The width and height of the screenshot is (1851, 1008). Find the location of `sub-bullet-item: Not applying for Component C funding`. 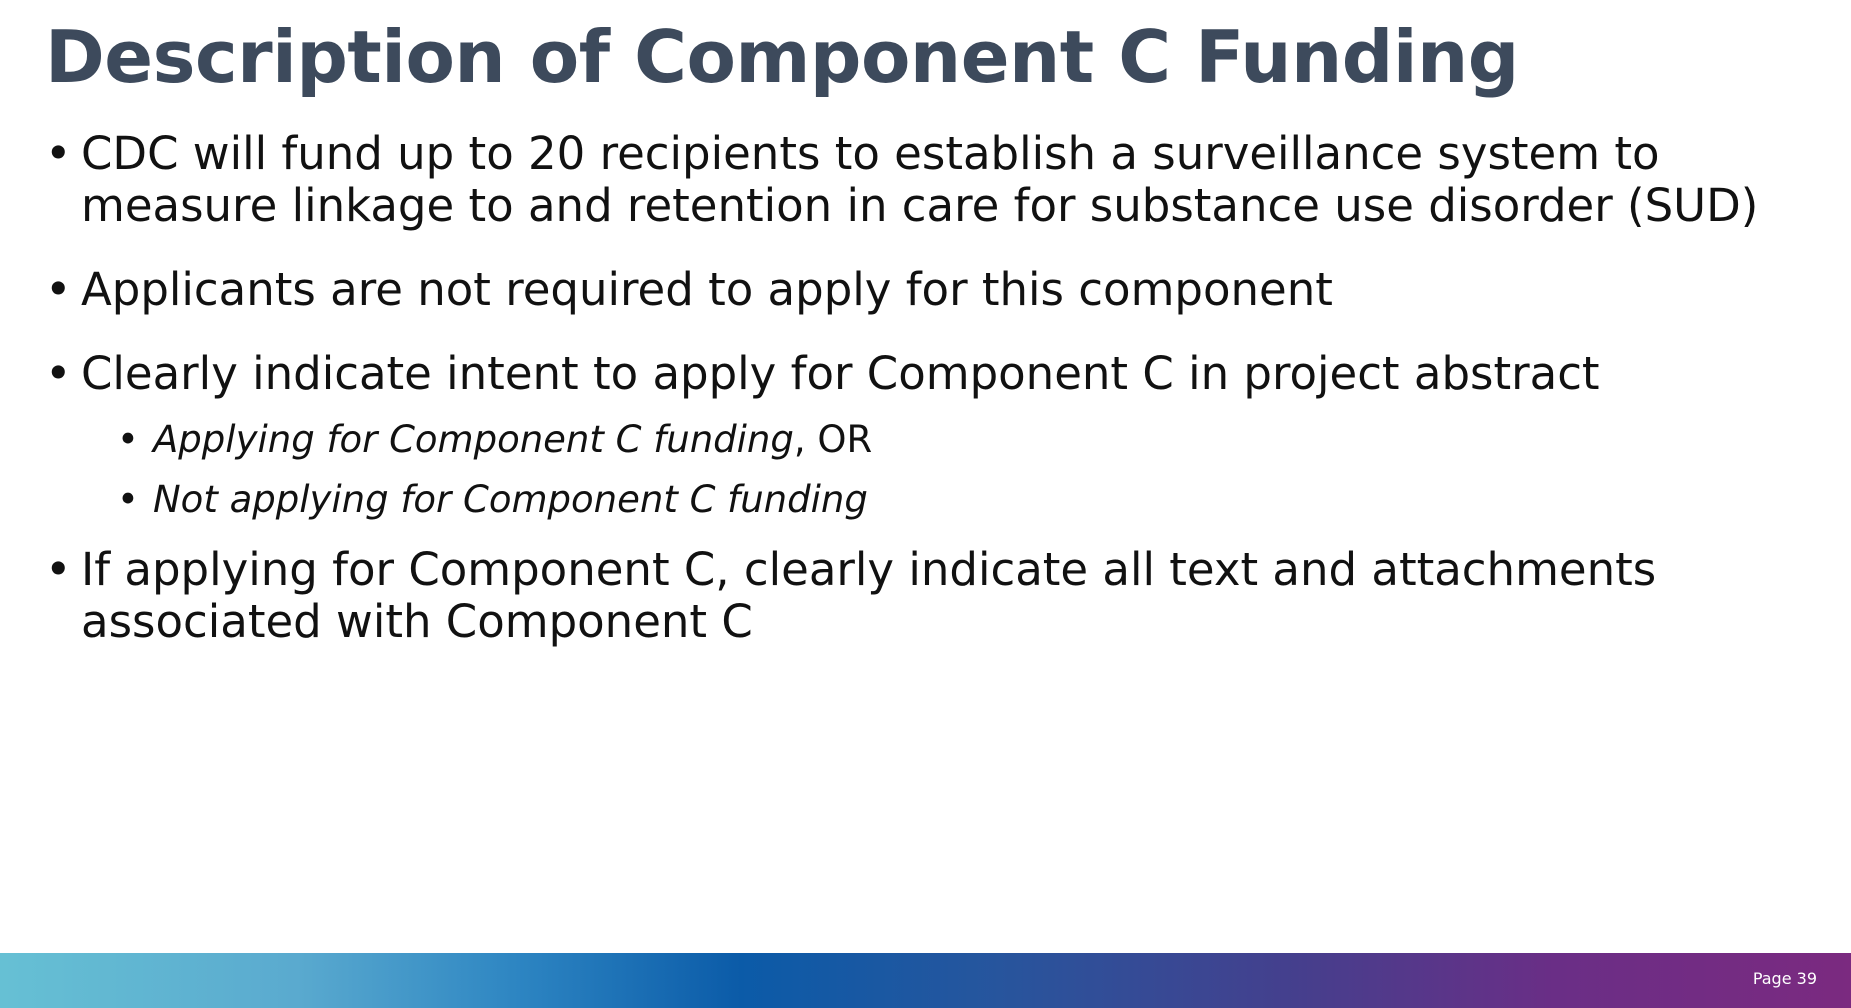

sub-bullet-item: Not applying for Component C funding is located at coordinates (961, 500).